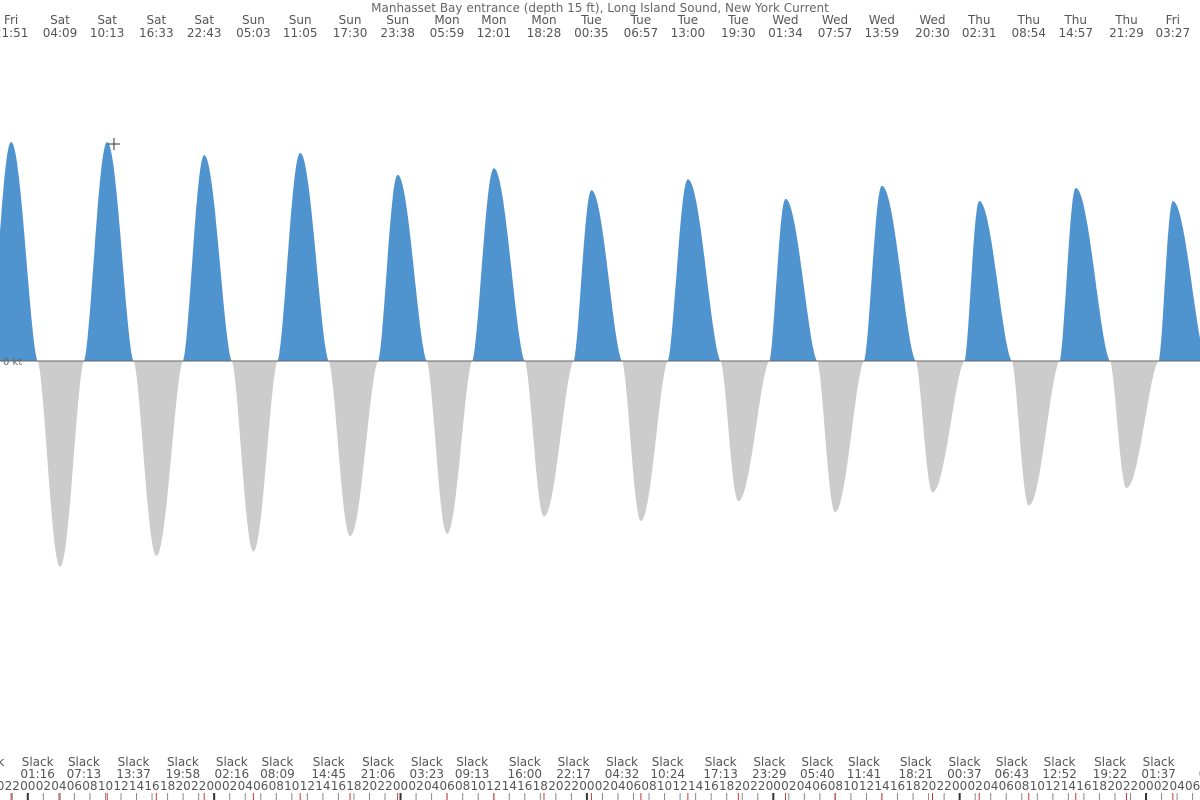 This screenshot has width=1200, height=800. What do you see at coordinates (14, 33) in the screenshot?
I see `peak-time-label: 21:51` at bounding box center [14, 33].